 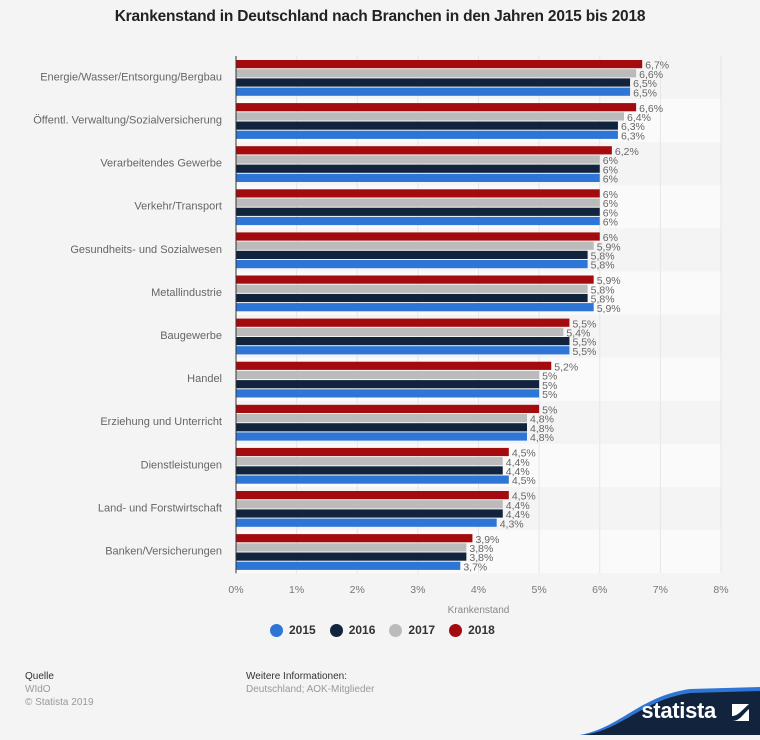 What do you see at coordinates (657, 66) in the screenshot?
I see `value-label: 6,7%` at bounding box center [657, 66].